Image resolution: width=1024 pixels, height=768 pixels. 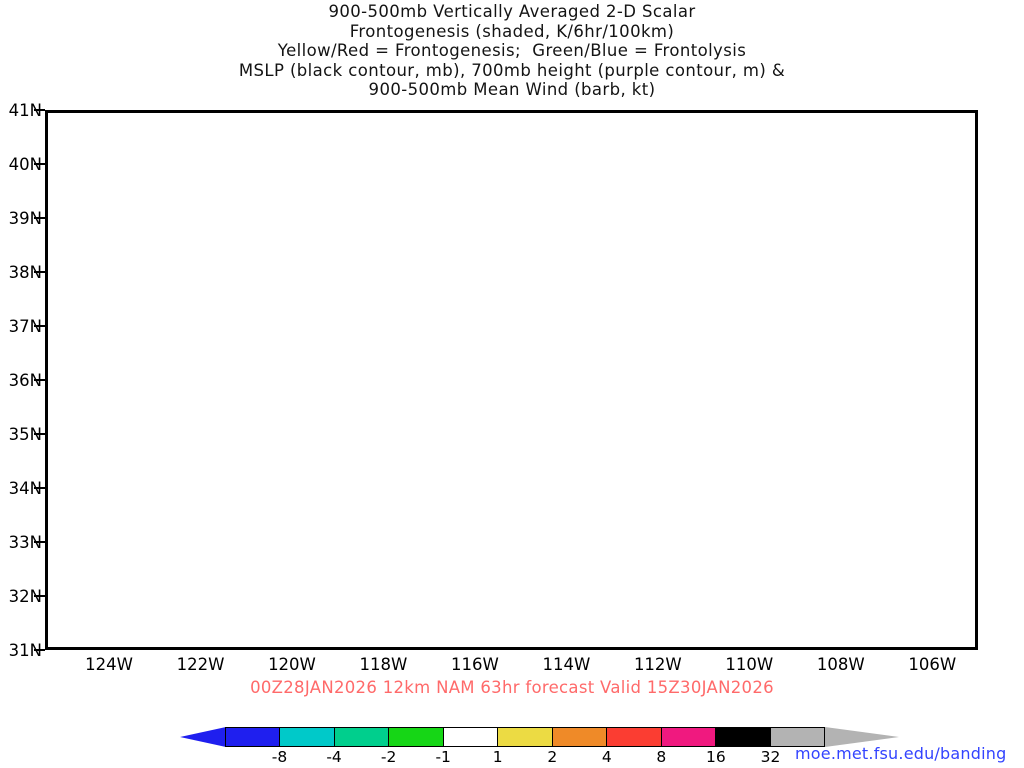 I want to click on colorbar-swatches, so click(x=525, y=737).